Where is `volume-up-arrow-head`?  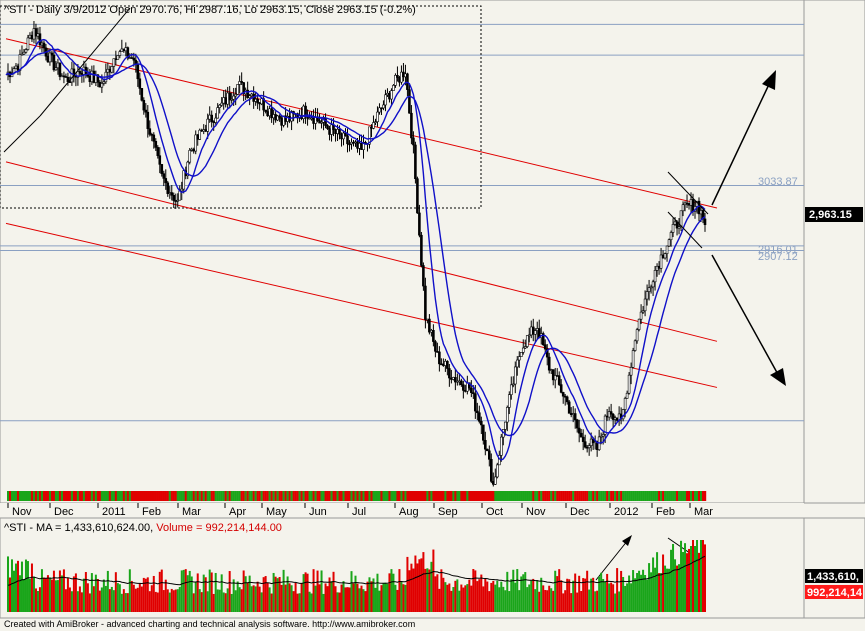
volume-up-arrow-head is located at coordinates (627, 540).